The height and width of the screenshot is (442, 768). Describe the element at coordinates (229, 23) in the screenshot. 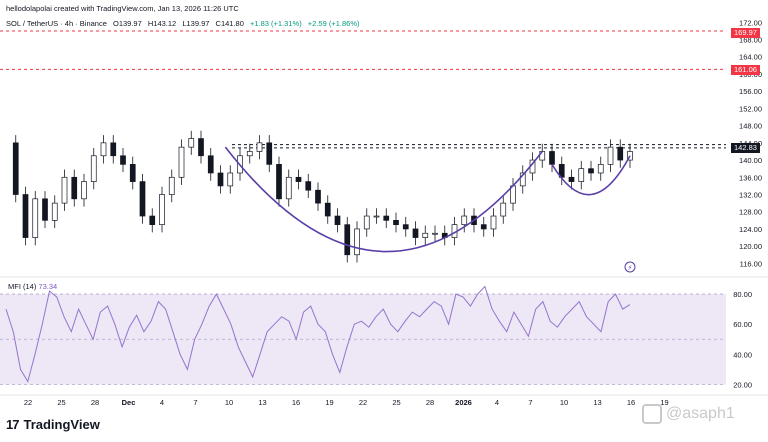

I see `ohlc-close: C141.80` at that location.